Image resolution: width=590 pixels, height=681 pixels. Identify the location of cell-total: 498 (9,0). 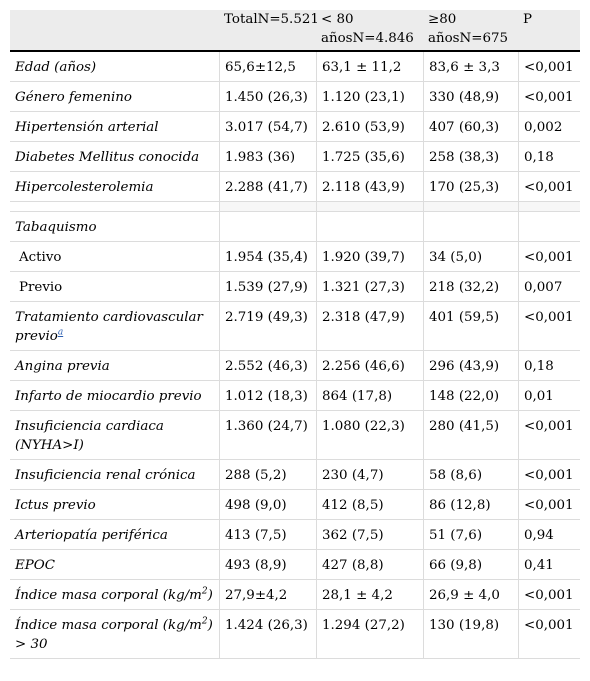
(268, 505).